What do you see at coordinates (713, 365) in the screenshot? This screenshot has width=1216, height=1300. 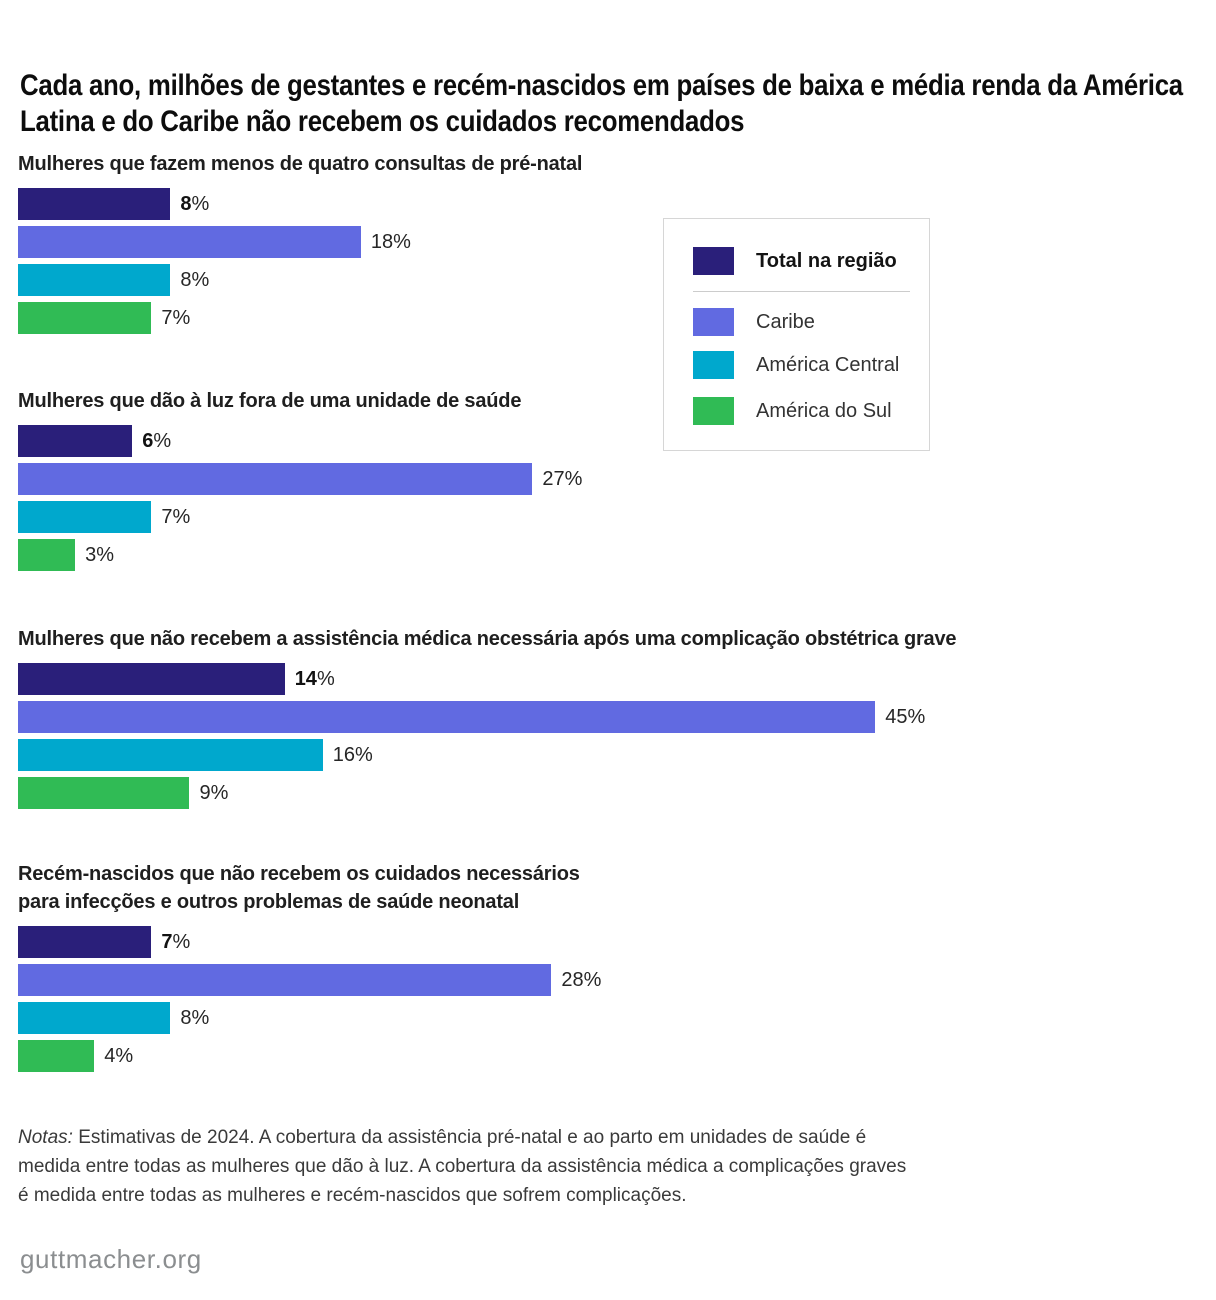 I see `legend-swatch-america-central` at bounding box center [713, 365].